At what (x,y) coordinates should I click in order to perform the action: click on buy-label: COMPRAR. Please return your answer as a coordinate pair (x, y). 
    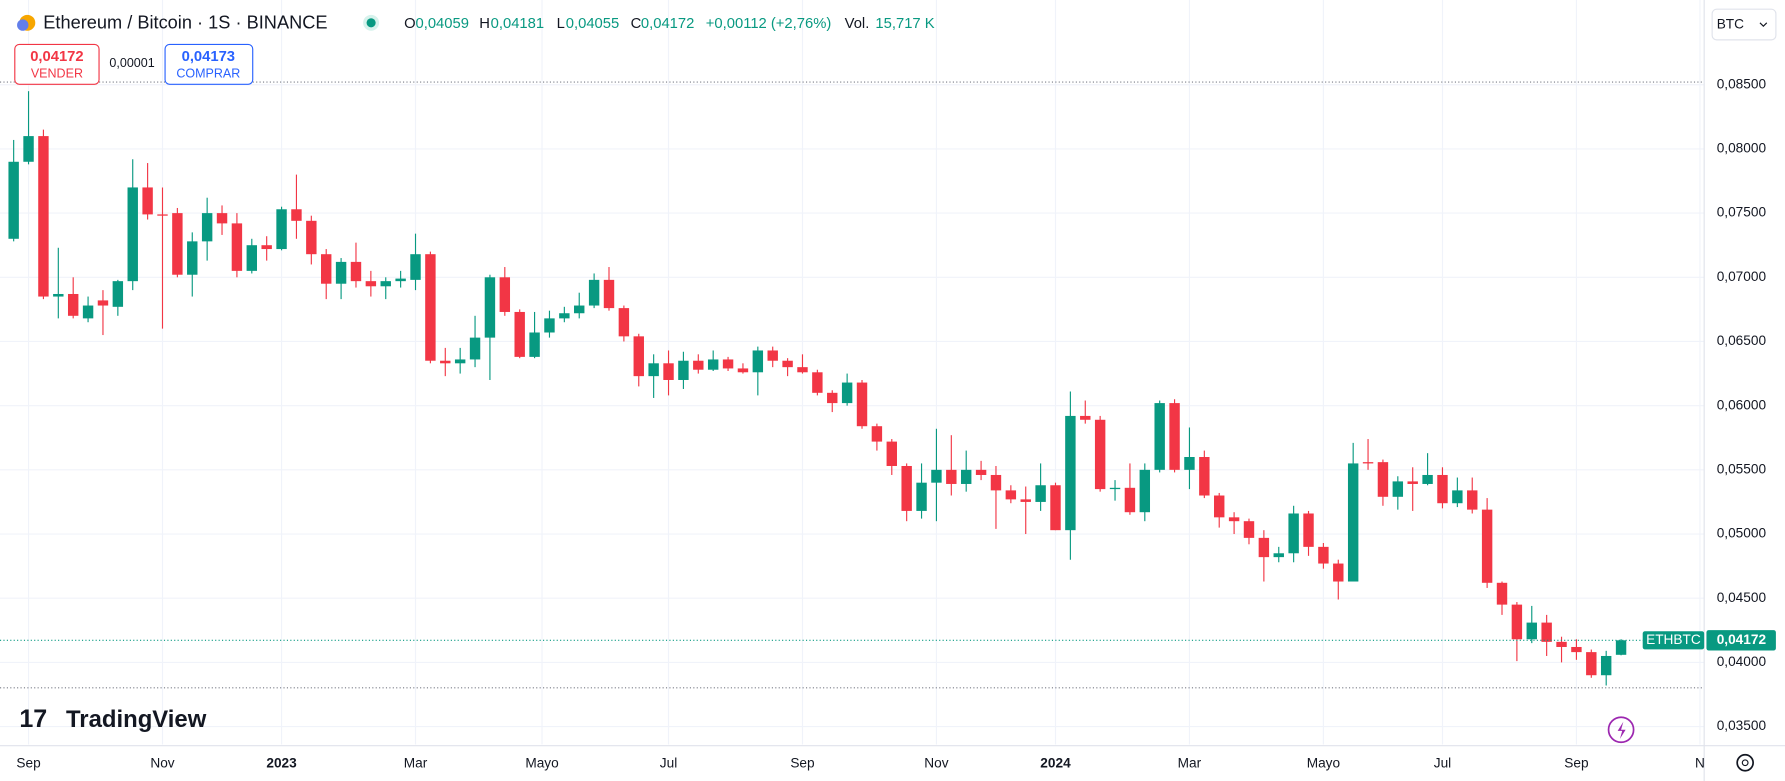
    Looking at the image, I should click on (208, 73).